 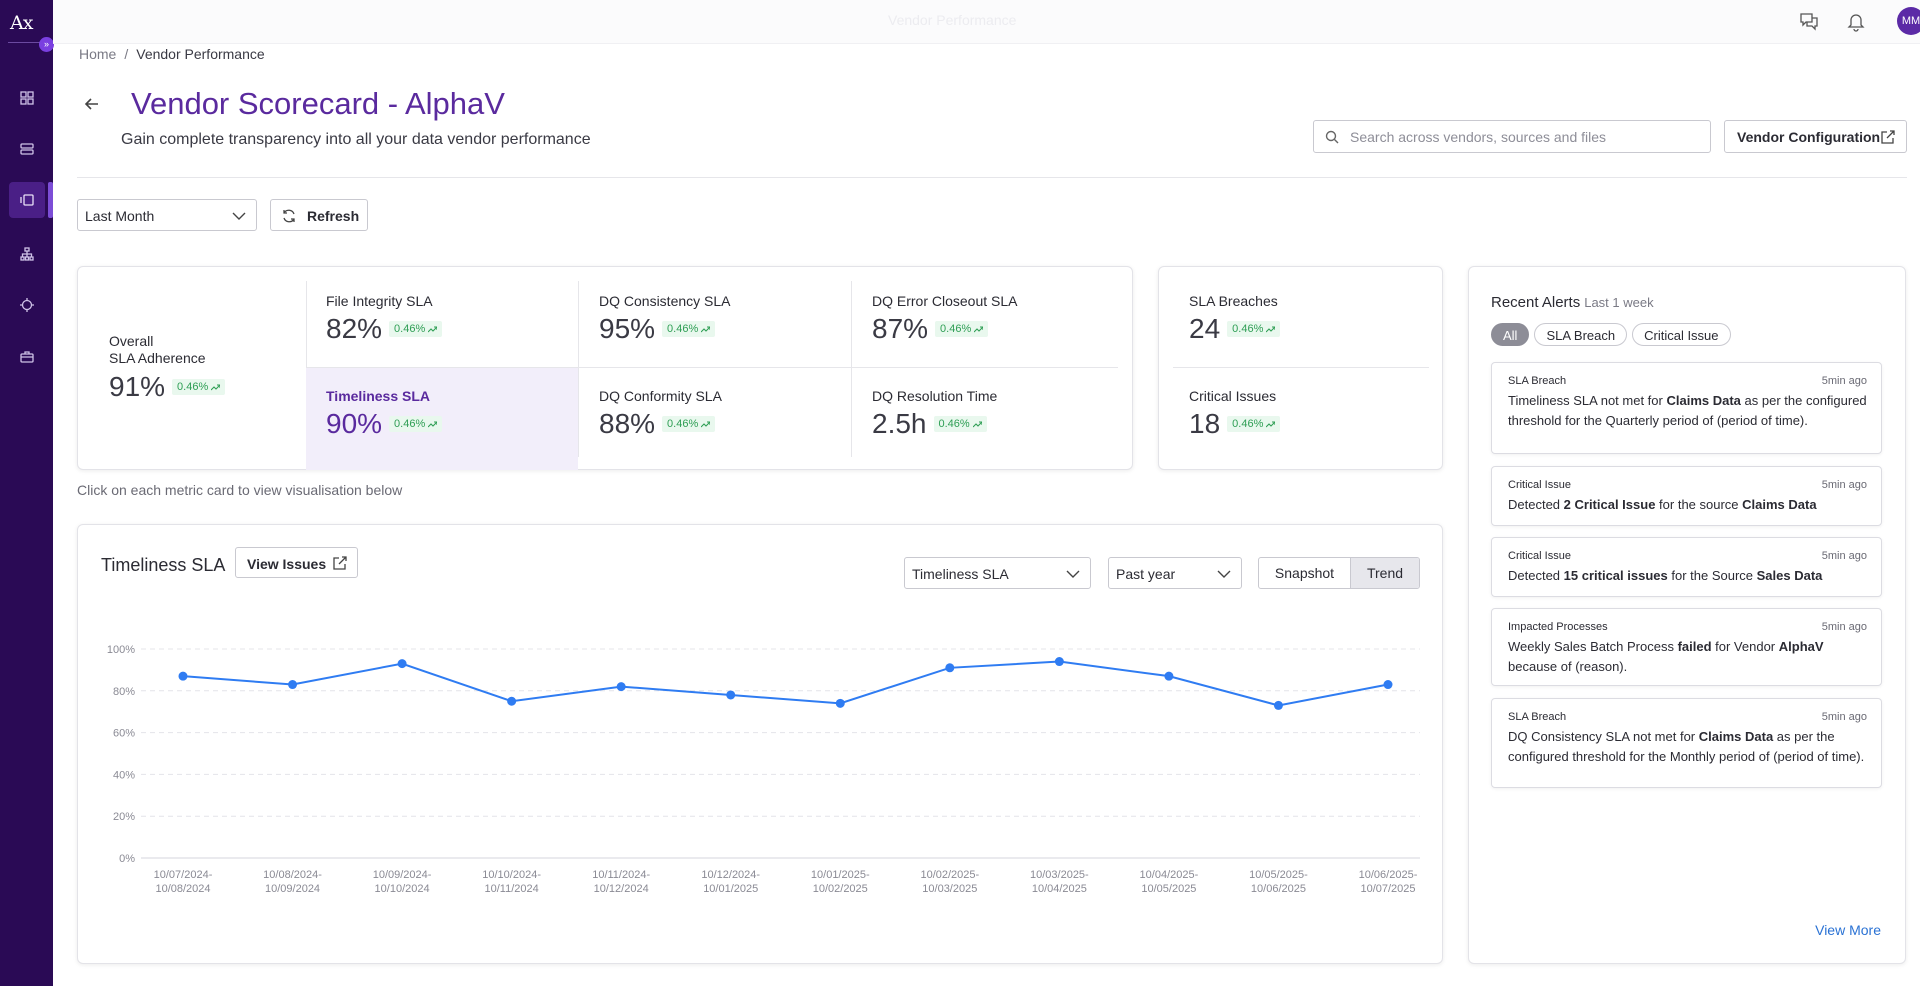 I want to click on x-tick-label: 10/05/2025-, so click(x=1278, y=875).